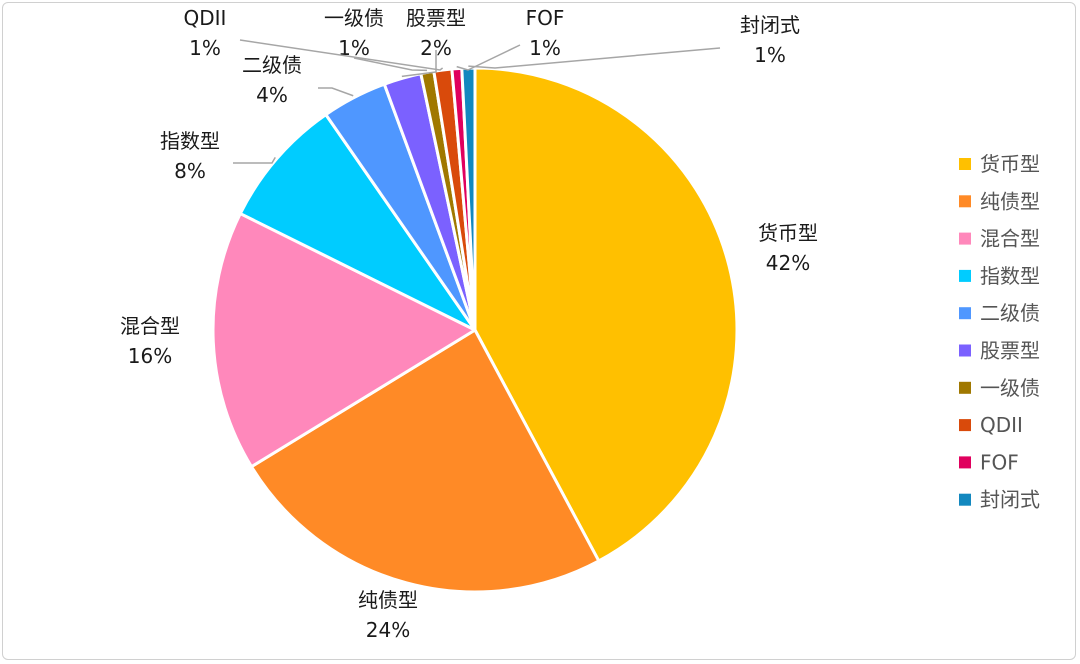 The height and width of the screenshot is (664, 1080). What do you see at coordinates (1010, 351) in the screenshot?
I see `legend-label-5: 股票型` at bounding box center [1010, 351].